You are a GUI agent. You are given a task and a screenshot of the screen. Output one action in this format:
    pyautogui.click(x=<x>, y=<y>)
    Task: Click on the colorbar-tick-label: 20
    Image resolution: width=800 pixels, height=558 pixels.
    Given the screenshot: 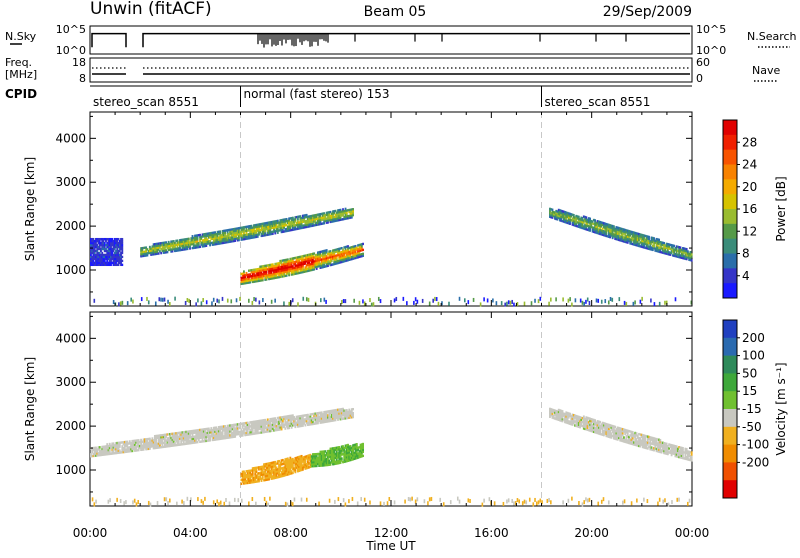 What is the action you would take?
    pyautogui.click(x=749, y=187)
    